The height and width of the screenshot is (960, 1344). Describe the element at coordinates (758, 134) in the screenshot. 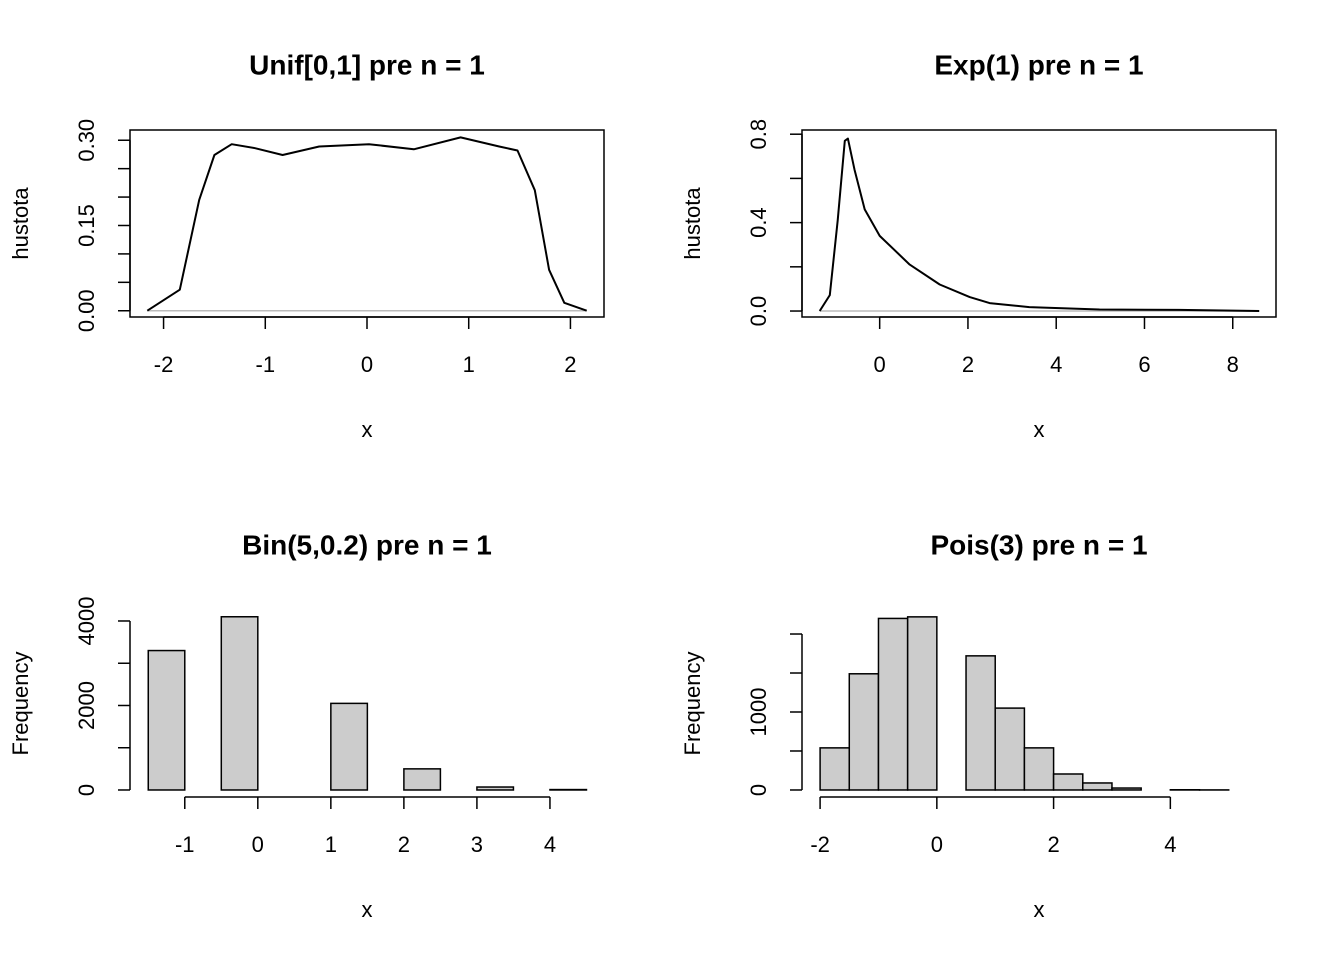

I see `y-tick-label: 0.8` at that location.